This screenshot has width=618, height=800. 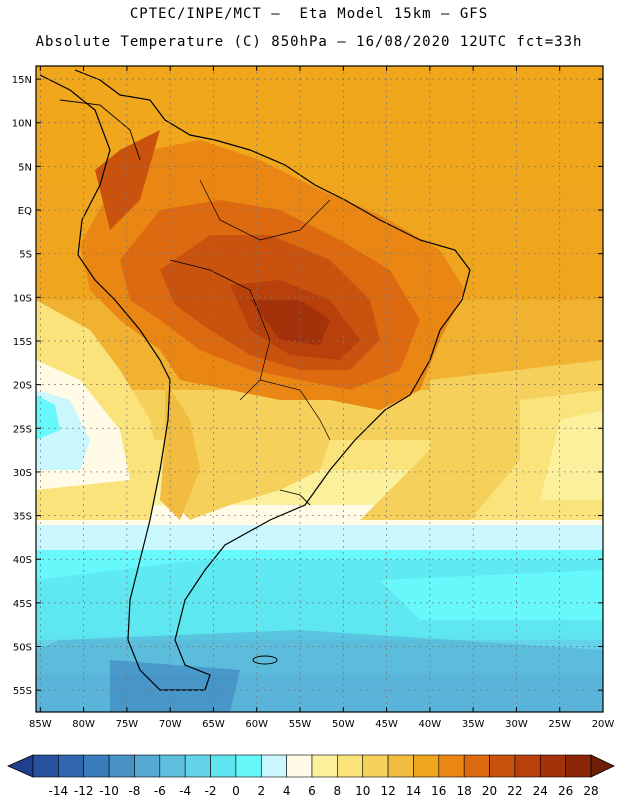 What do you see at coordinates (295, 410) in the screenshot?
I see `border-south` at bounding box center [295, 410].